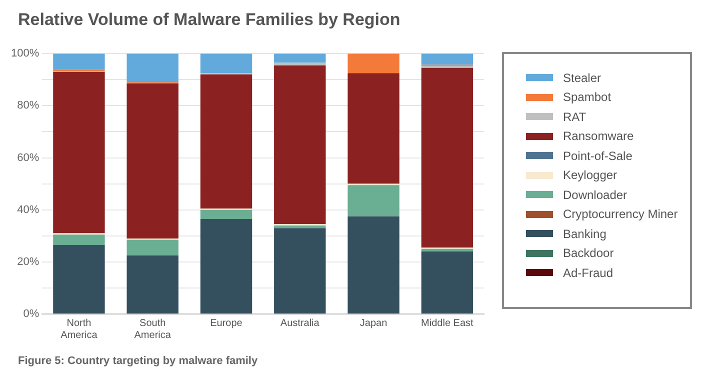 The width and height of the screenshot is (701, 390). What do you see at coordinates (598, 136) in the screenshot?
I see `legend-label: Ransomware` at bounding box center [598, 136].